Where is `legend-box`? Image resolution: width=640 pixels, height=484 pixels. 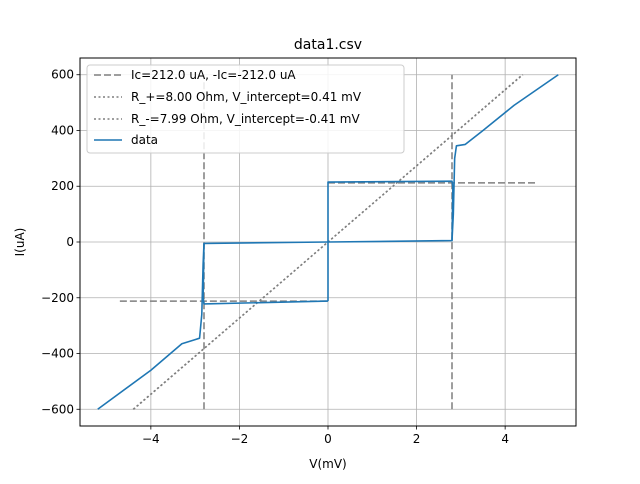 legend-box is located at coordinates (245, 109).